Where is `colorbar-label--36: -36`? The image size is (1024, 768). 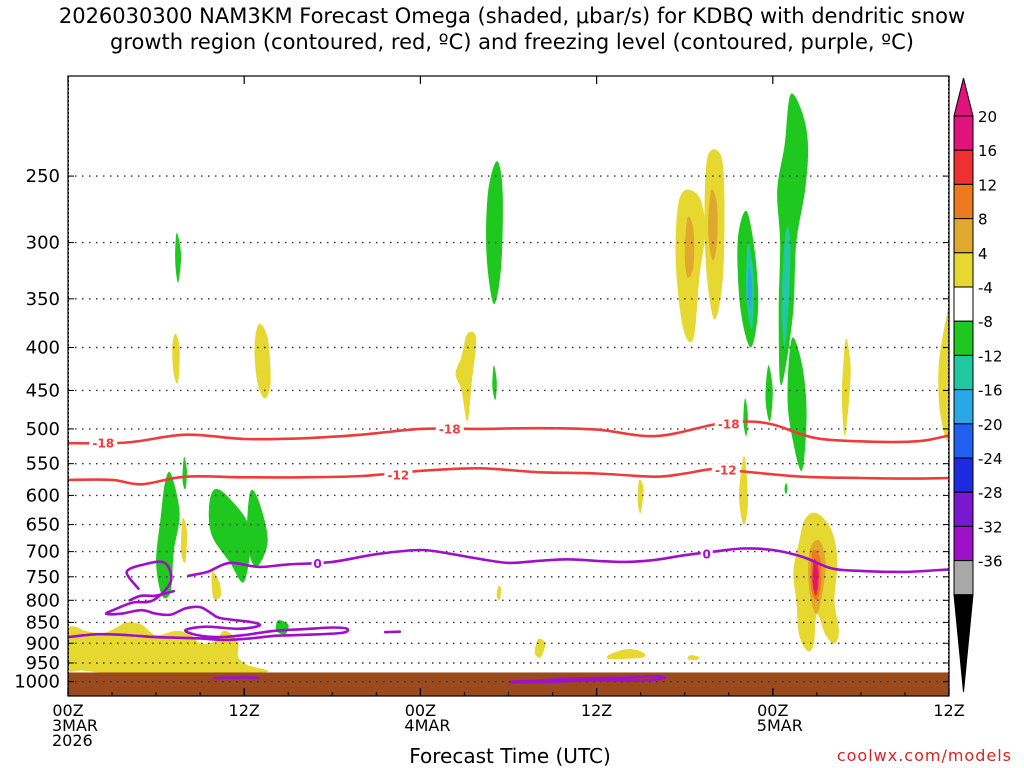 colorbar-label--36: -36 is located at coordinates (990, 562).